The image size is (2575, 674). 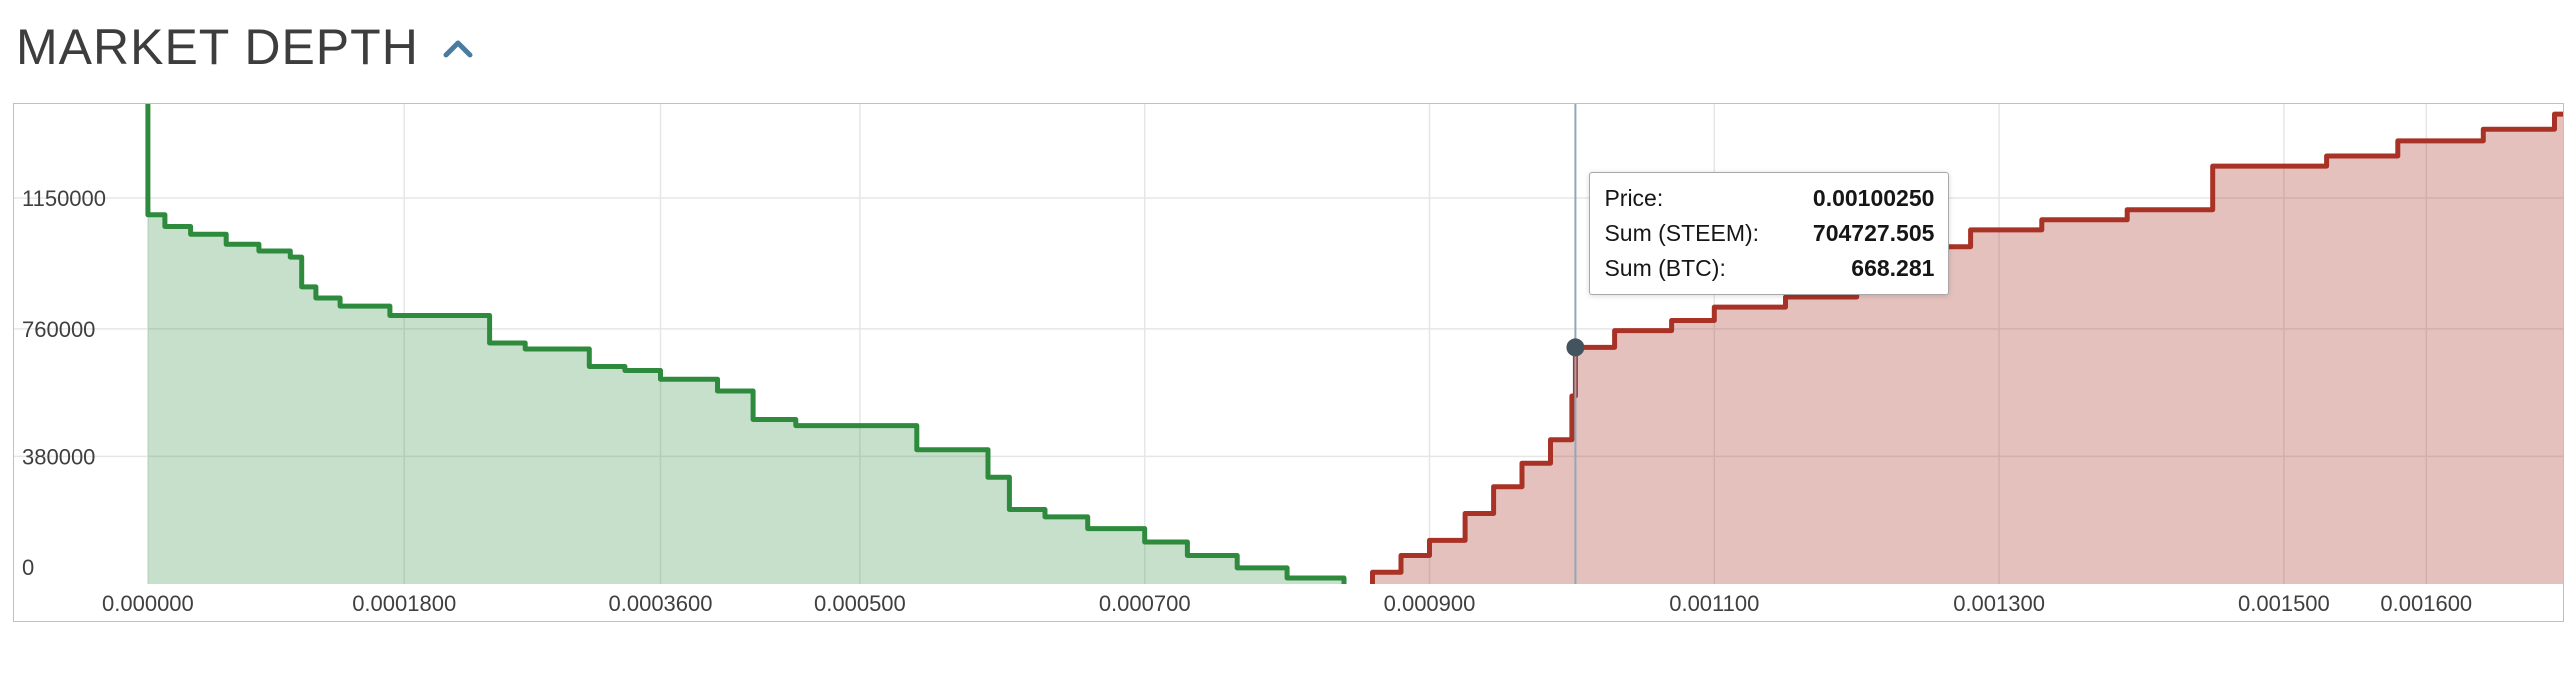 I want to click on x-tick-label: 0.001600, so click(x=2426, y=603).